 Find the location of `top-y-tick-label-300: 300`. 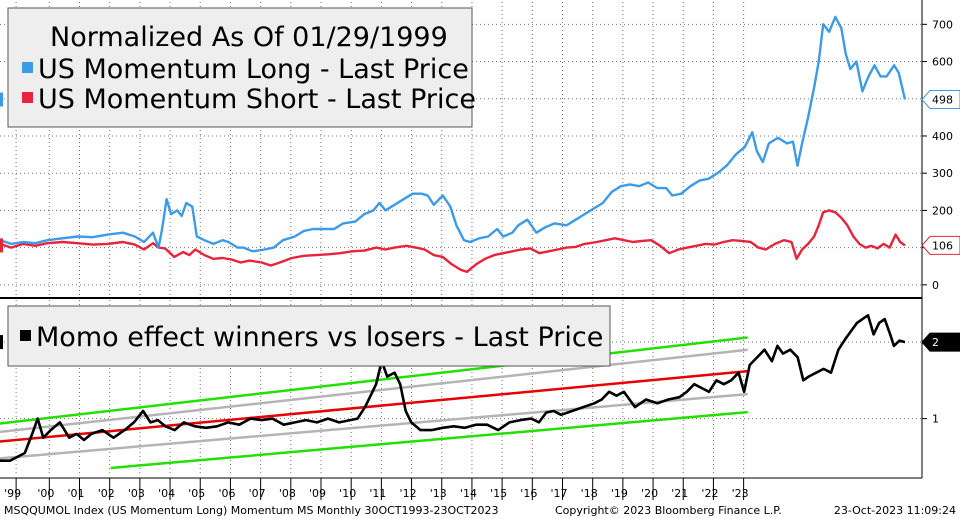

top-y-tick-label-300: 300 is located at coordinates (942, 173).